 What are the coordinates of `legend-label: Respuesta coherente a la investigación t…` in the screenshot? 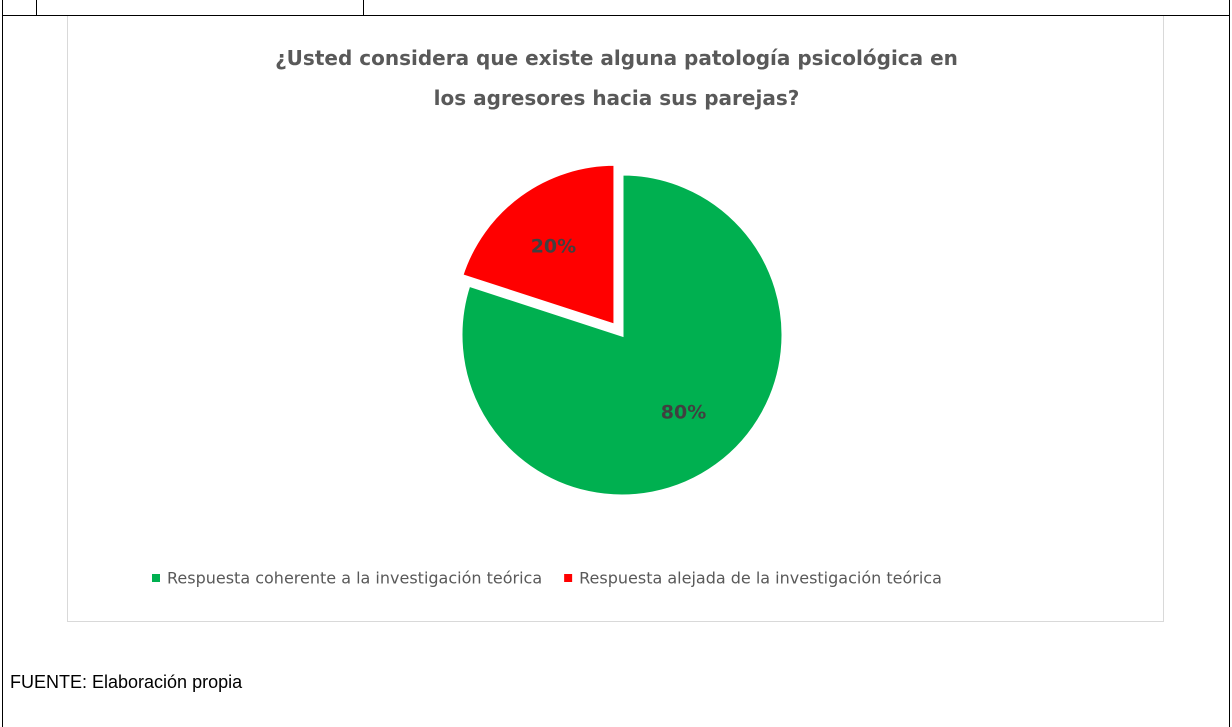 It's located at (354, 578).